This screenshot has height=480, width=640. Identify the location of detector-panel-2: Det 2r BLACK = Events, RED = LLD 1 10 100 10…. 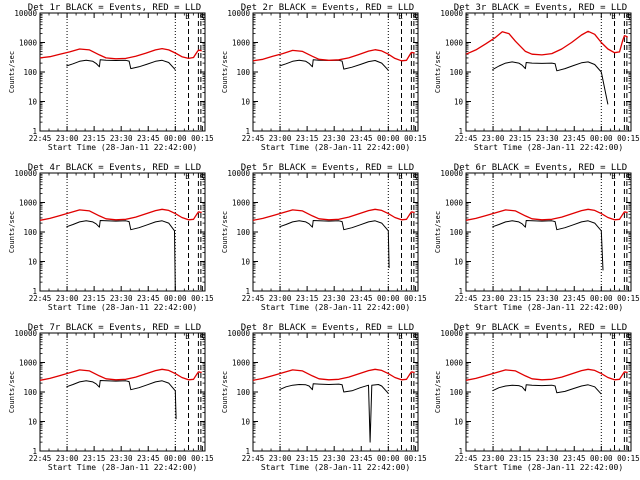
(324, 77).